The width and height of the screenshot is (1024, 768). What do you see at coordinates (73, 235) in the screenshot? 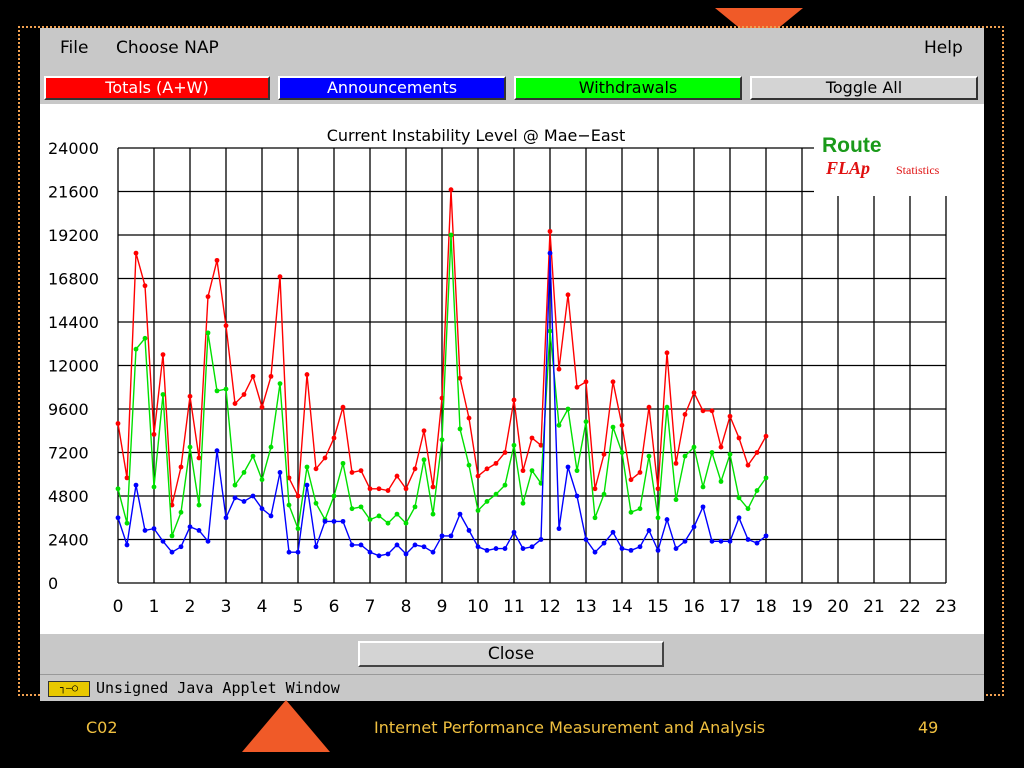
I see `y-tick-label: 19200` at bounding box center [73, 235].